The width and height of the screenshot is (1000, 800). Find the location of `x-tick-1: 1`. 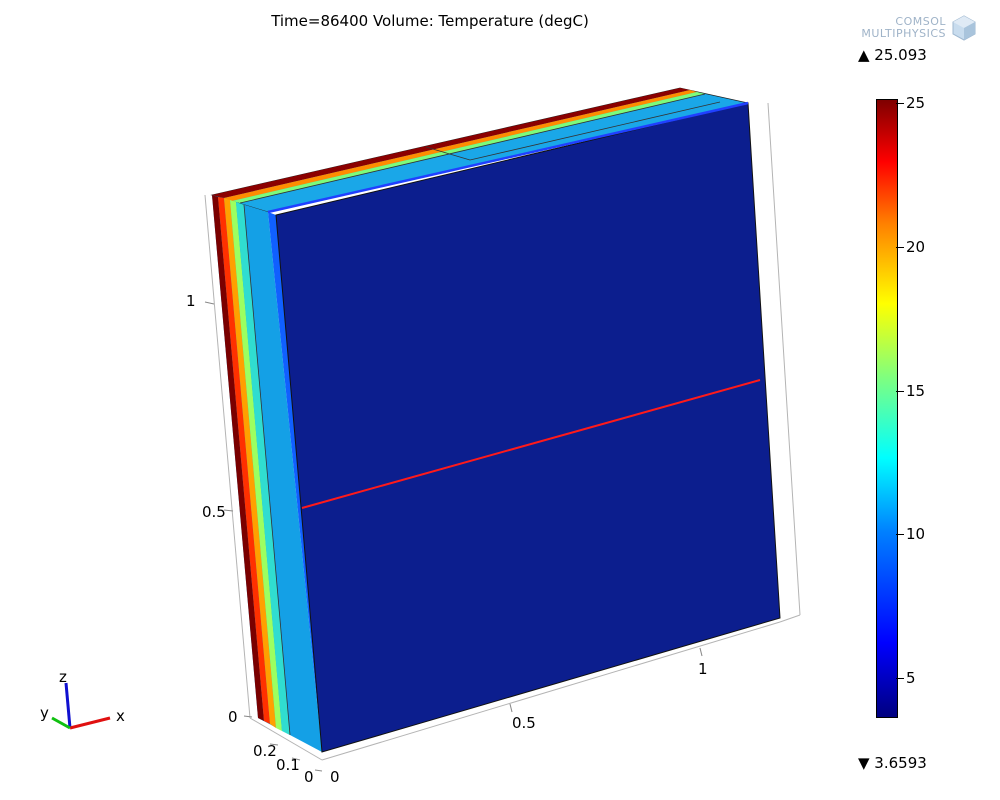

x-tick-1: 1 is located at coordinates (703, 669).